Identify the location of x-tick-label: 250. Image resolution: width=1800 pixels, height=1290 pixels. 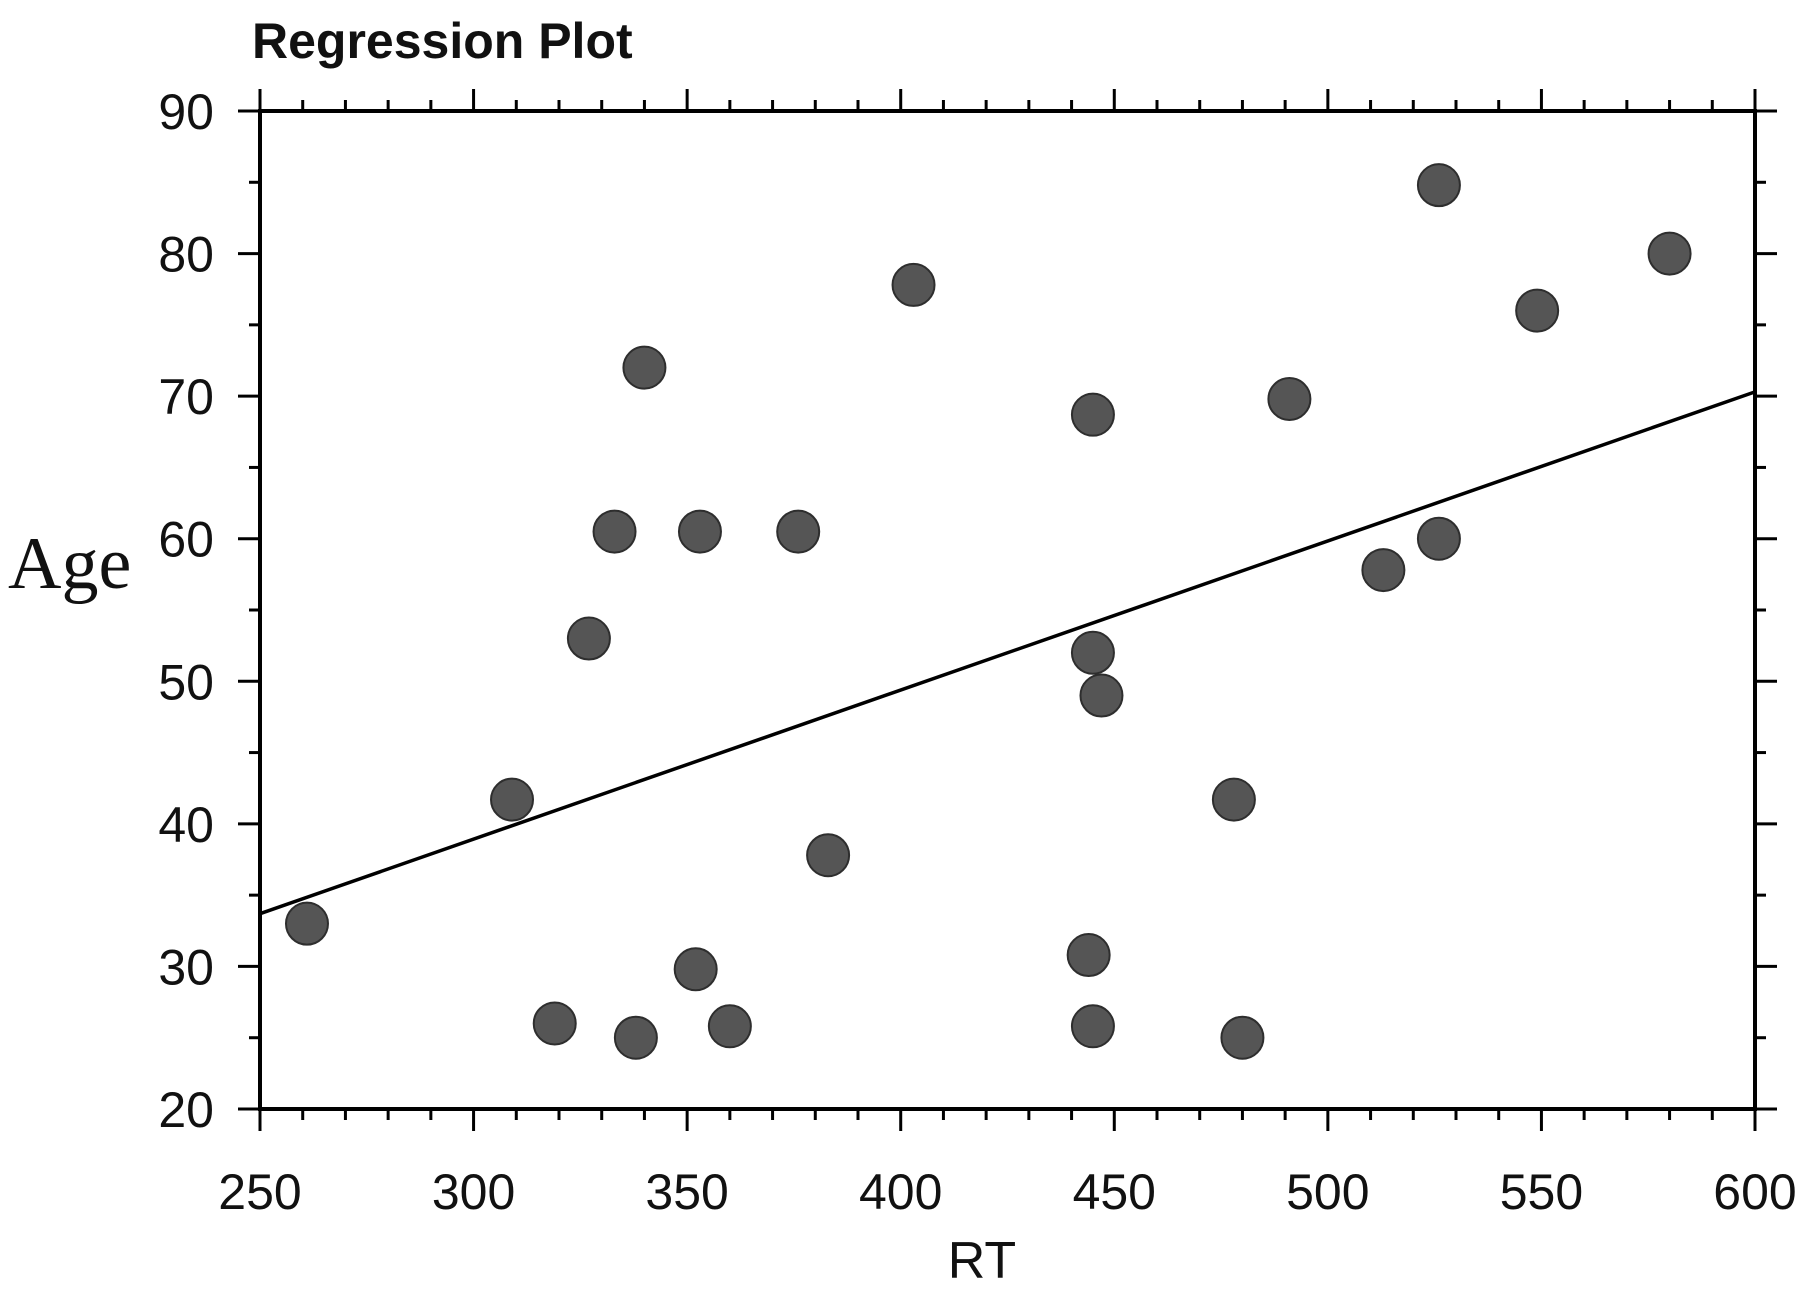
(259, 1192).